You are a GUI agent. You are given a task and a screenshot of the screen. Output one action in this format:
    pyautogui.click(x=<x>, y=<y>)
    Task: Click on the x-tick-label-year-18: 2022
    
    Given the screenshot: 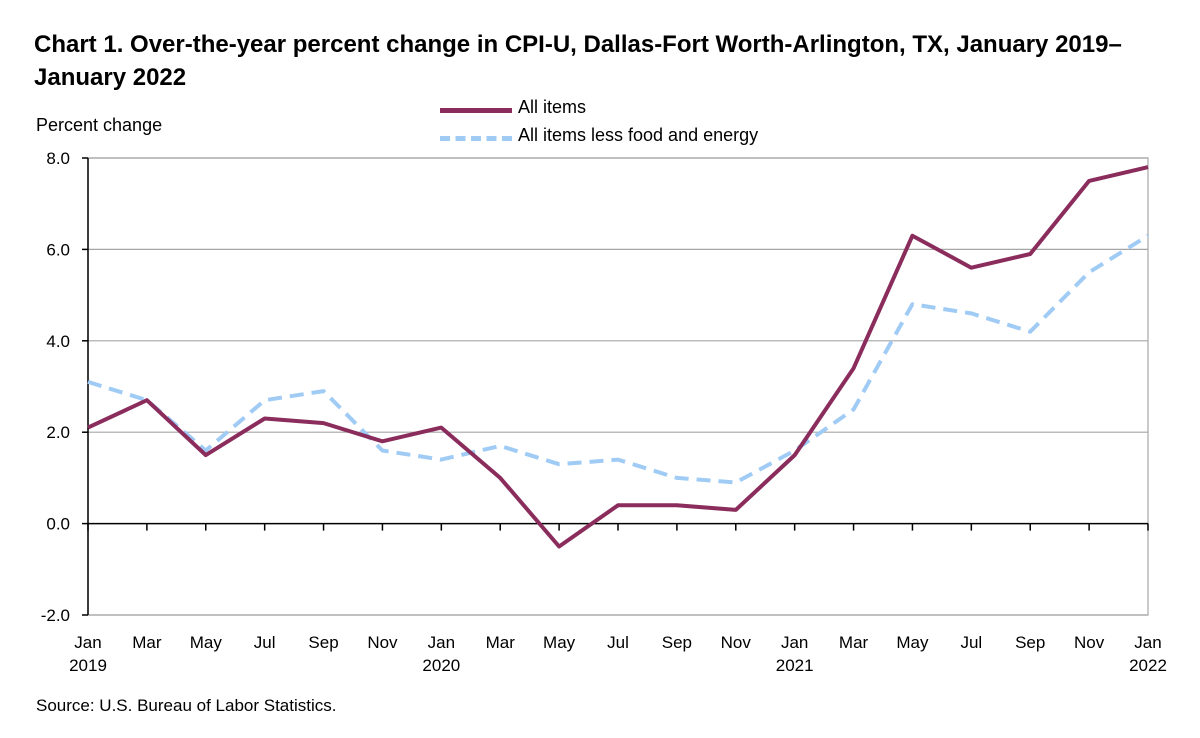 What is the action you would take?
    pyautogui.click(x=1148, y=665)
    